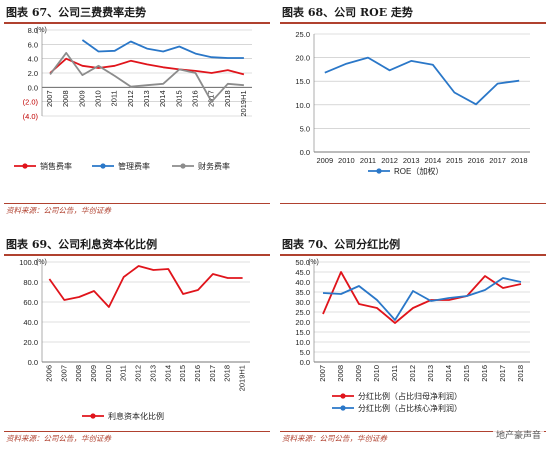  I want to click on x-tick-label: 2008, so click(78, 373).